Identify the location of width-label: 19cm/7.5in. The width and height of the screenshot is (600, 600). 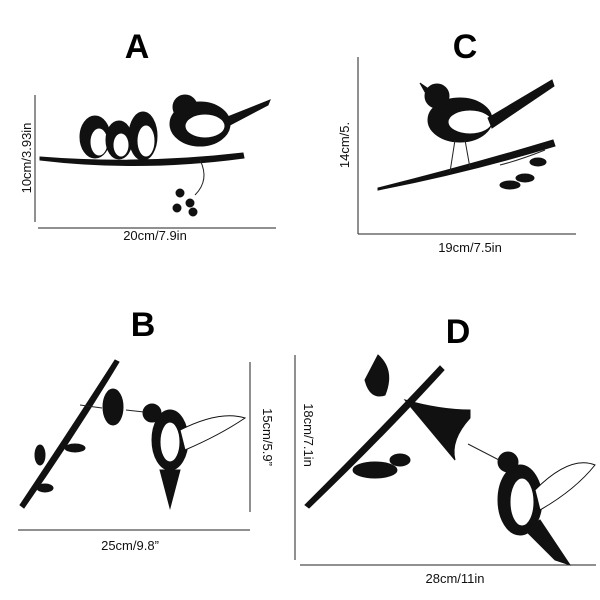
(470, 247).